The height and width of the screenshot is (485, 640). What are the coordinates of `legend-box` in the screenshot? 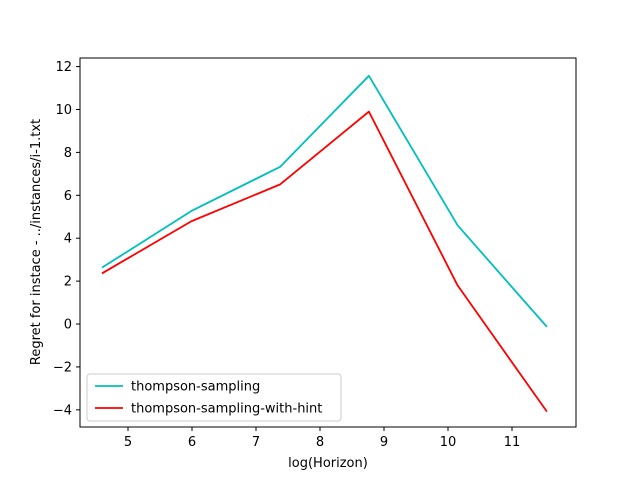 It's located at (214, 397).